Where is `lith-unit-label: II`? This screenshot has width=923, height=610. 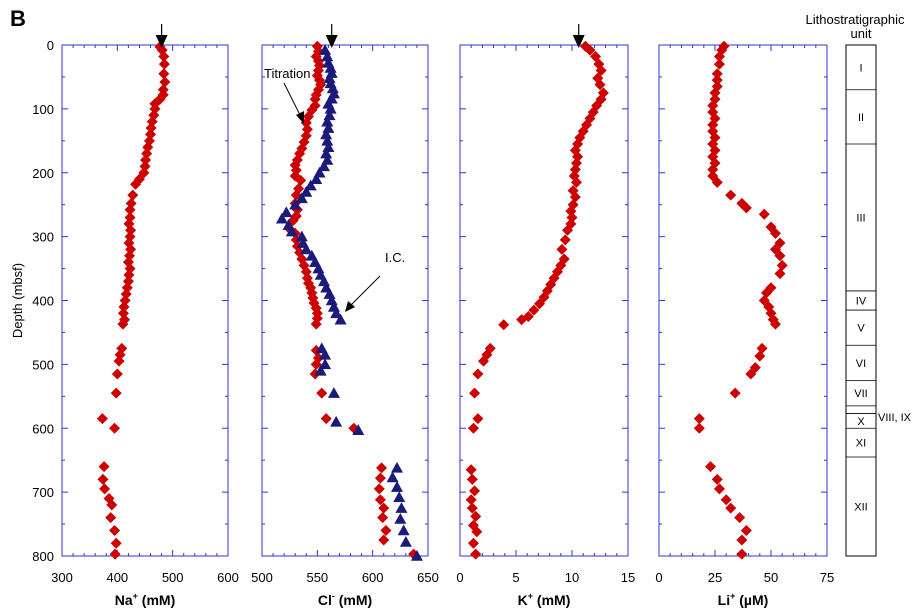 lith-unit-label: II is located at coordinates (861, 118).